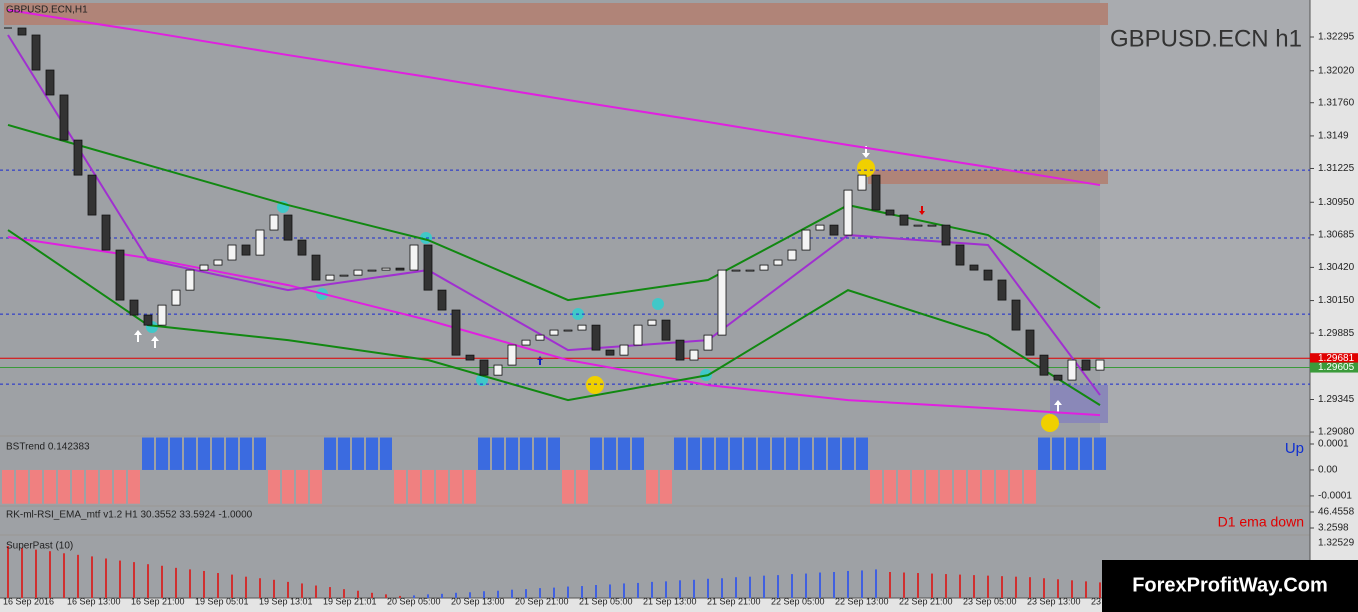 This screenshot has height=612, width=1358. What do you see at coordinates (1336, 168) in the screenshot?
I see `y-tick-label: 1.31225` at bounding box center [1336, 168].